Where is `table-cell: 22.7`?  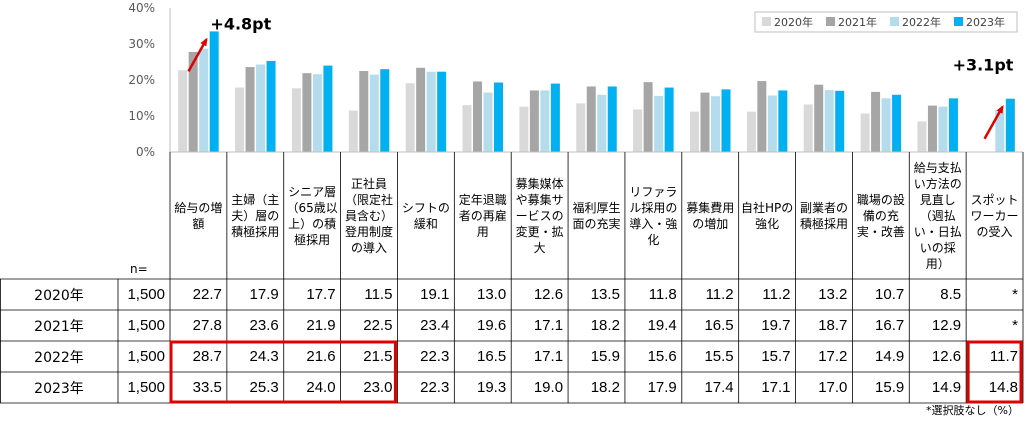
table-cell: 22.7 is located at coordinates (207, 294).